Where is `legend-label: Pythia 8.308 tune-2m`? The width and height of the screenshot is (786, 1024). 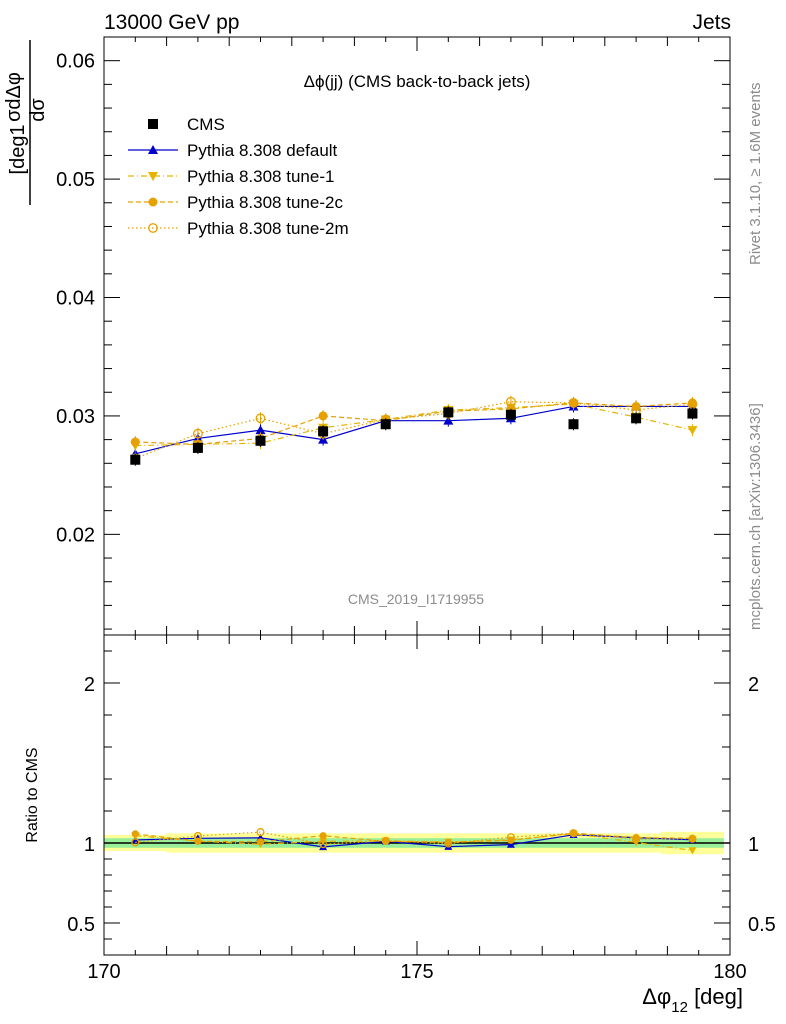
legend-label: Pythia 8.308 tune-2m is located at coordinates (268, 228).